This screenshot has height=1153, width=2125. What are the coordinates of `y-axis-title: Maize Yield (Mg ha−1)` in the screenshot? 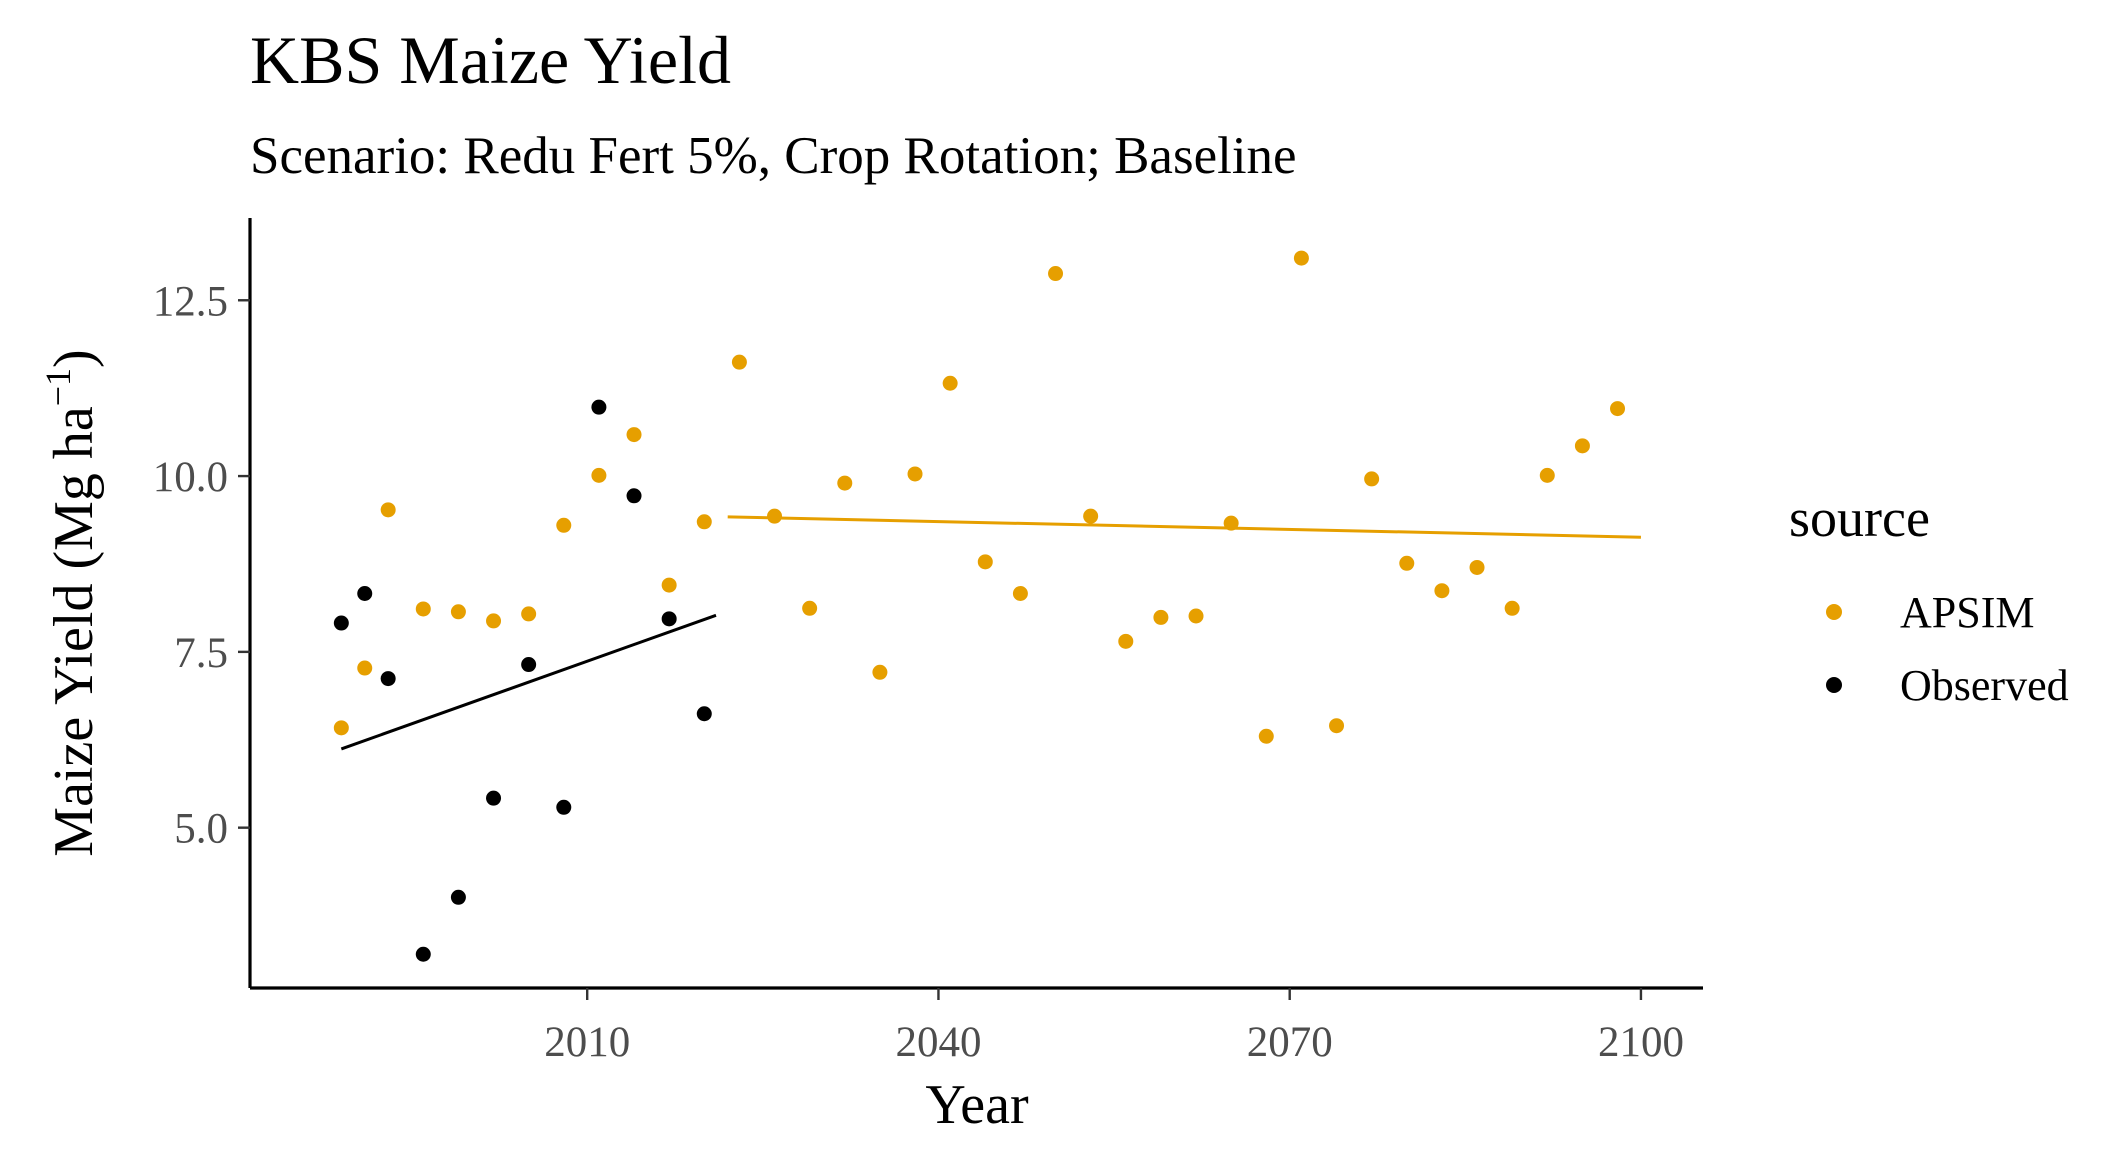 It's located at (71, 602).